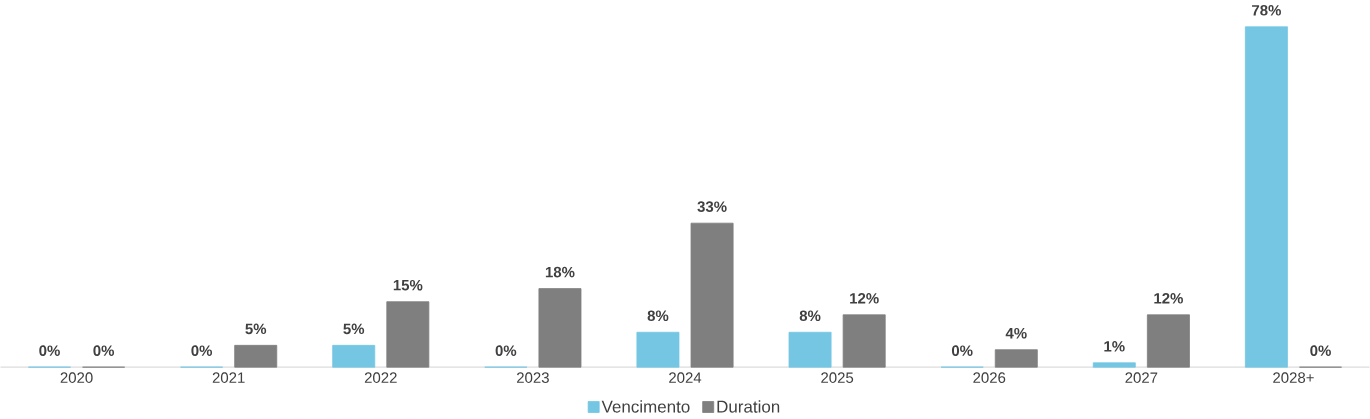 Image resolution: width=1370 pixels, height=419 pixels. I want to click on x-tick-label: 2023, so click(532, 378).